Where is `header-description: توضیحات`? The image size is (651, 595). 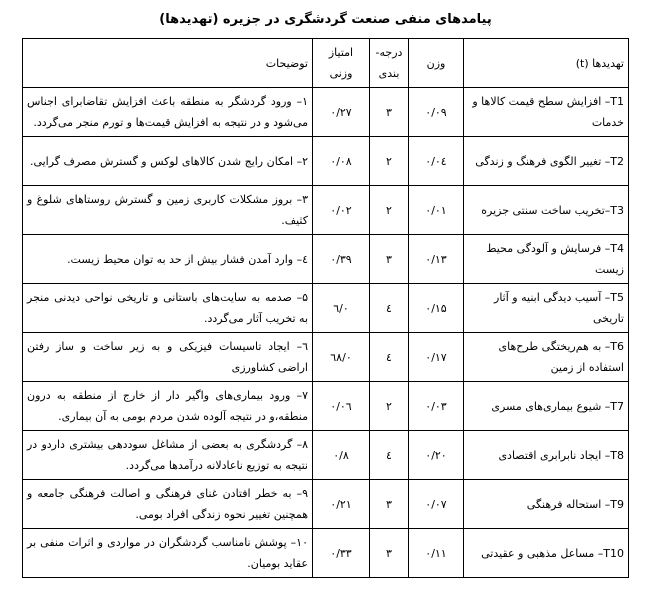
header-description: توضیحات is located at coordinates (167, 63).